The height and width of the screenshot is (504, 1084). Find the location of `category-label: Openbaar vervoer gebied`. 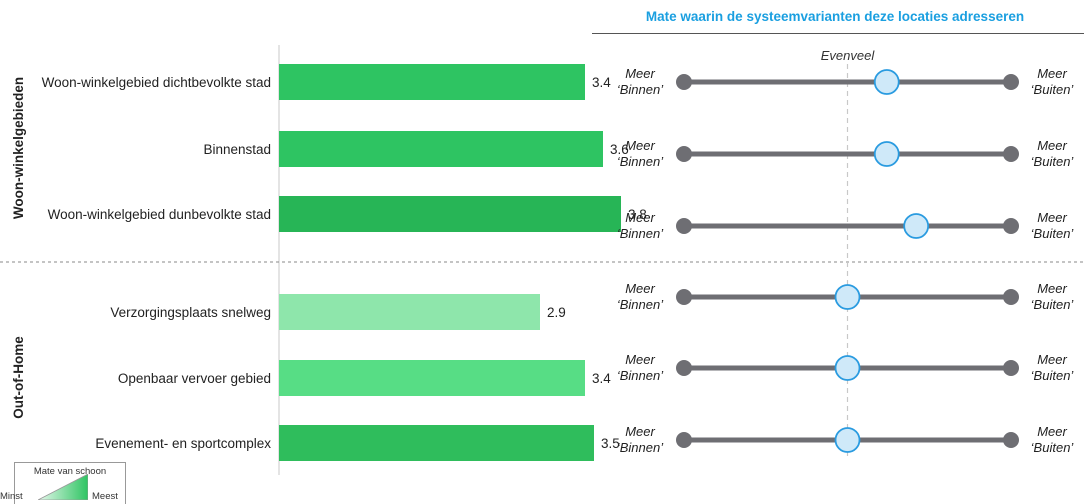

category-label: Openbaar vervoer gebied is located at coordinates (194, 378).